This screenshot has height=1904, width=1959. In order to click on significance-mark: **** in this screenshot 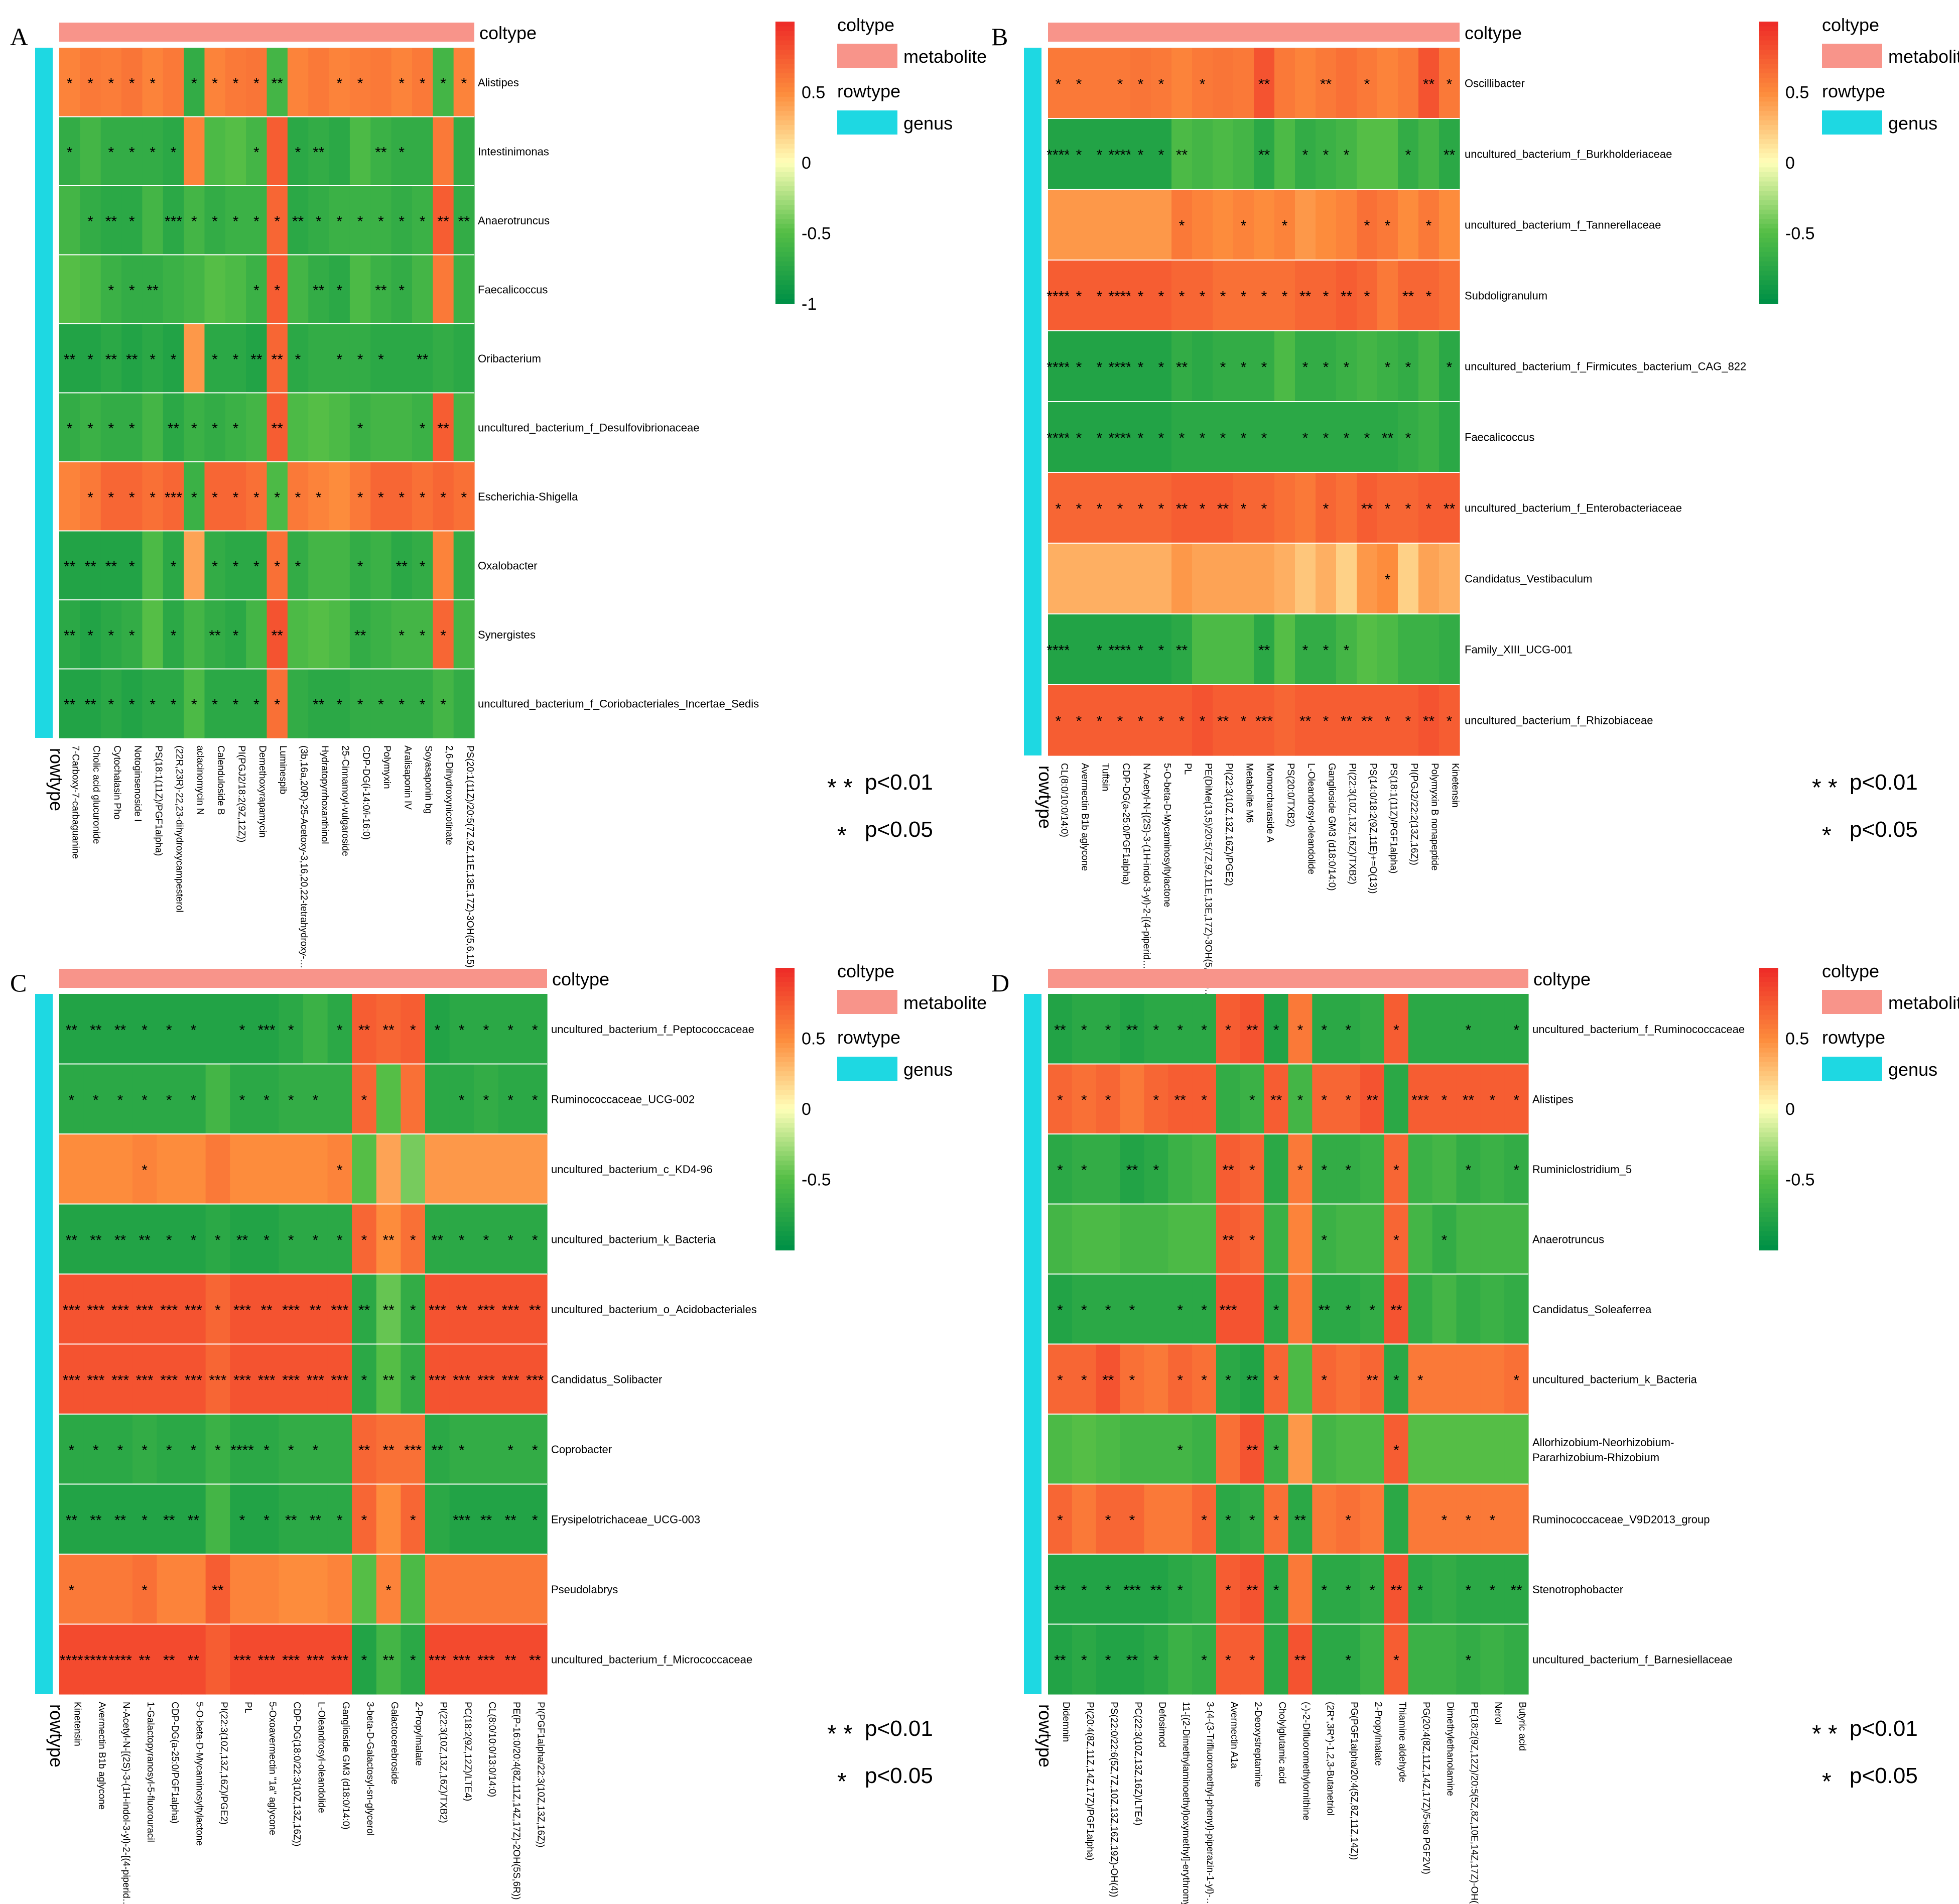, I will do `click(96, 1660)`.